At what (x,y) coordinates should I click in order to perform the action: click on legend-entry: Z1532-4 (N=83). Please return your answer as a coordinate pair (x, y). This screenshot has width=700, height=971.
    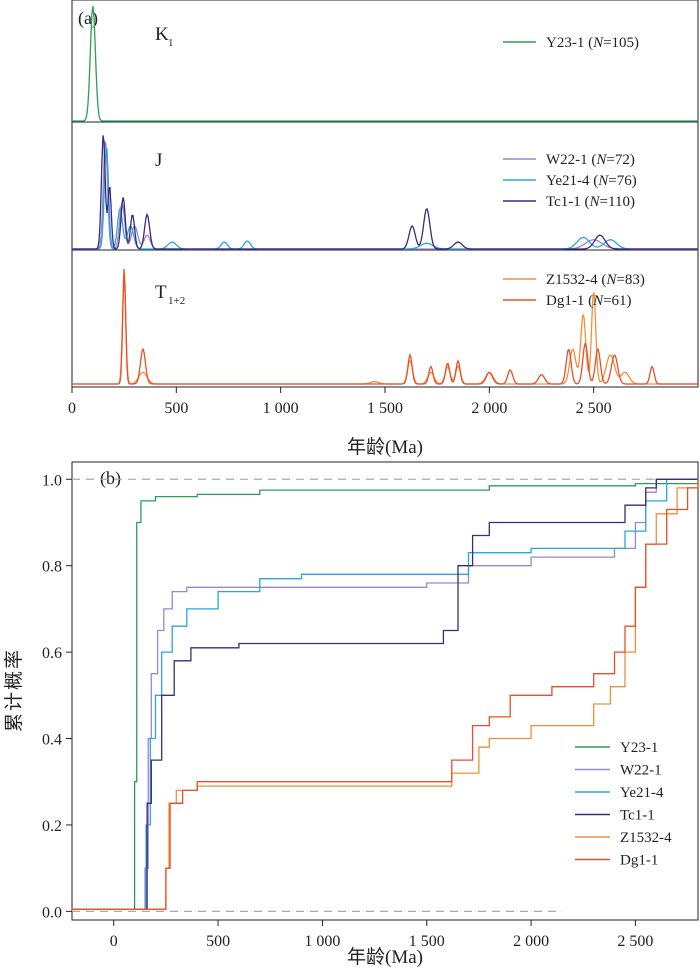
    Looking at the image, I should click on (595, 280).